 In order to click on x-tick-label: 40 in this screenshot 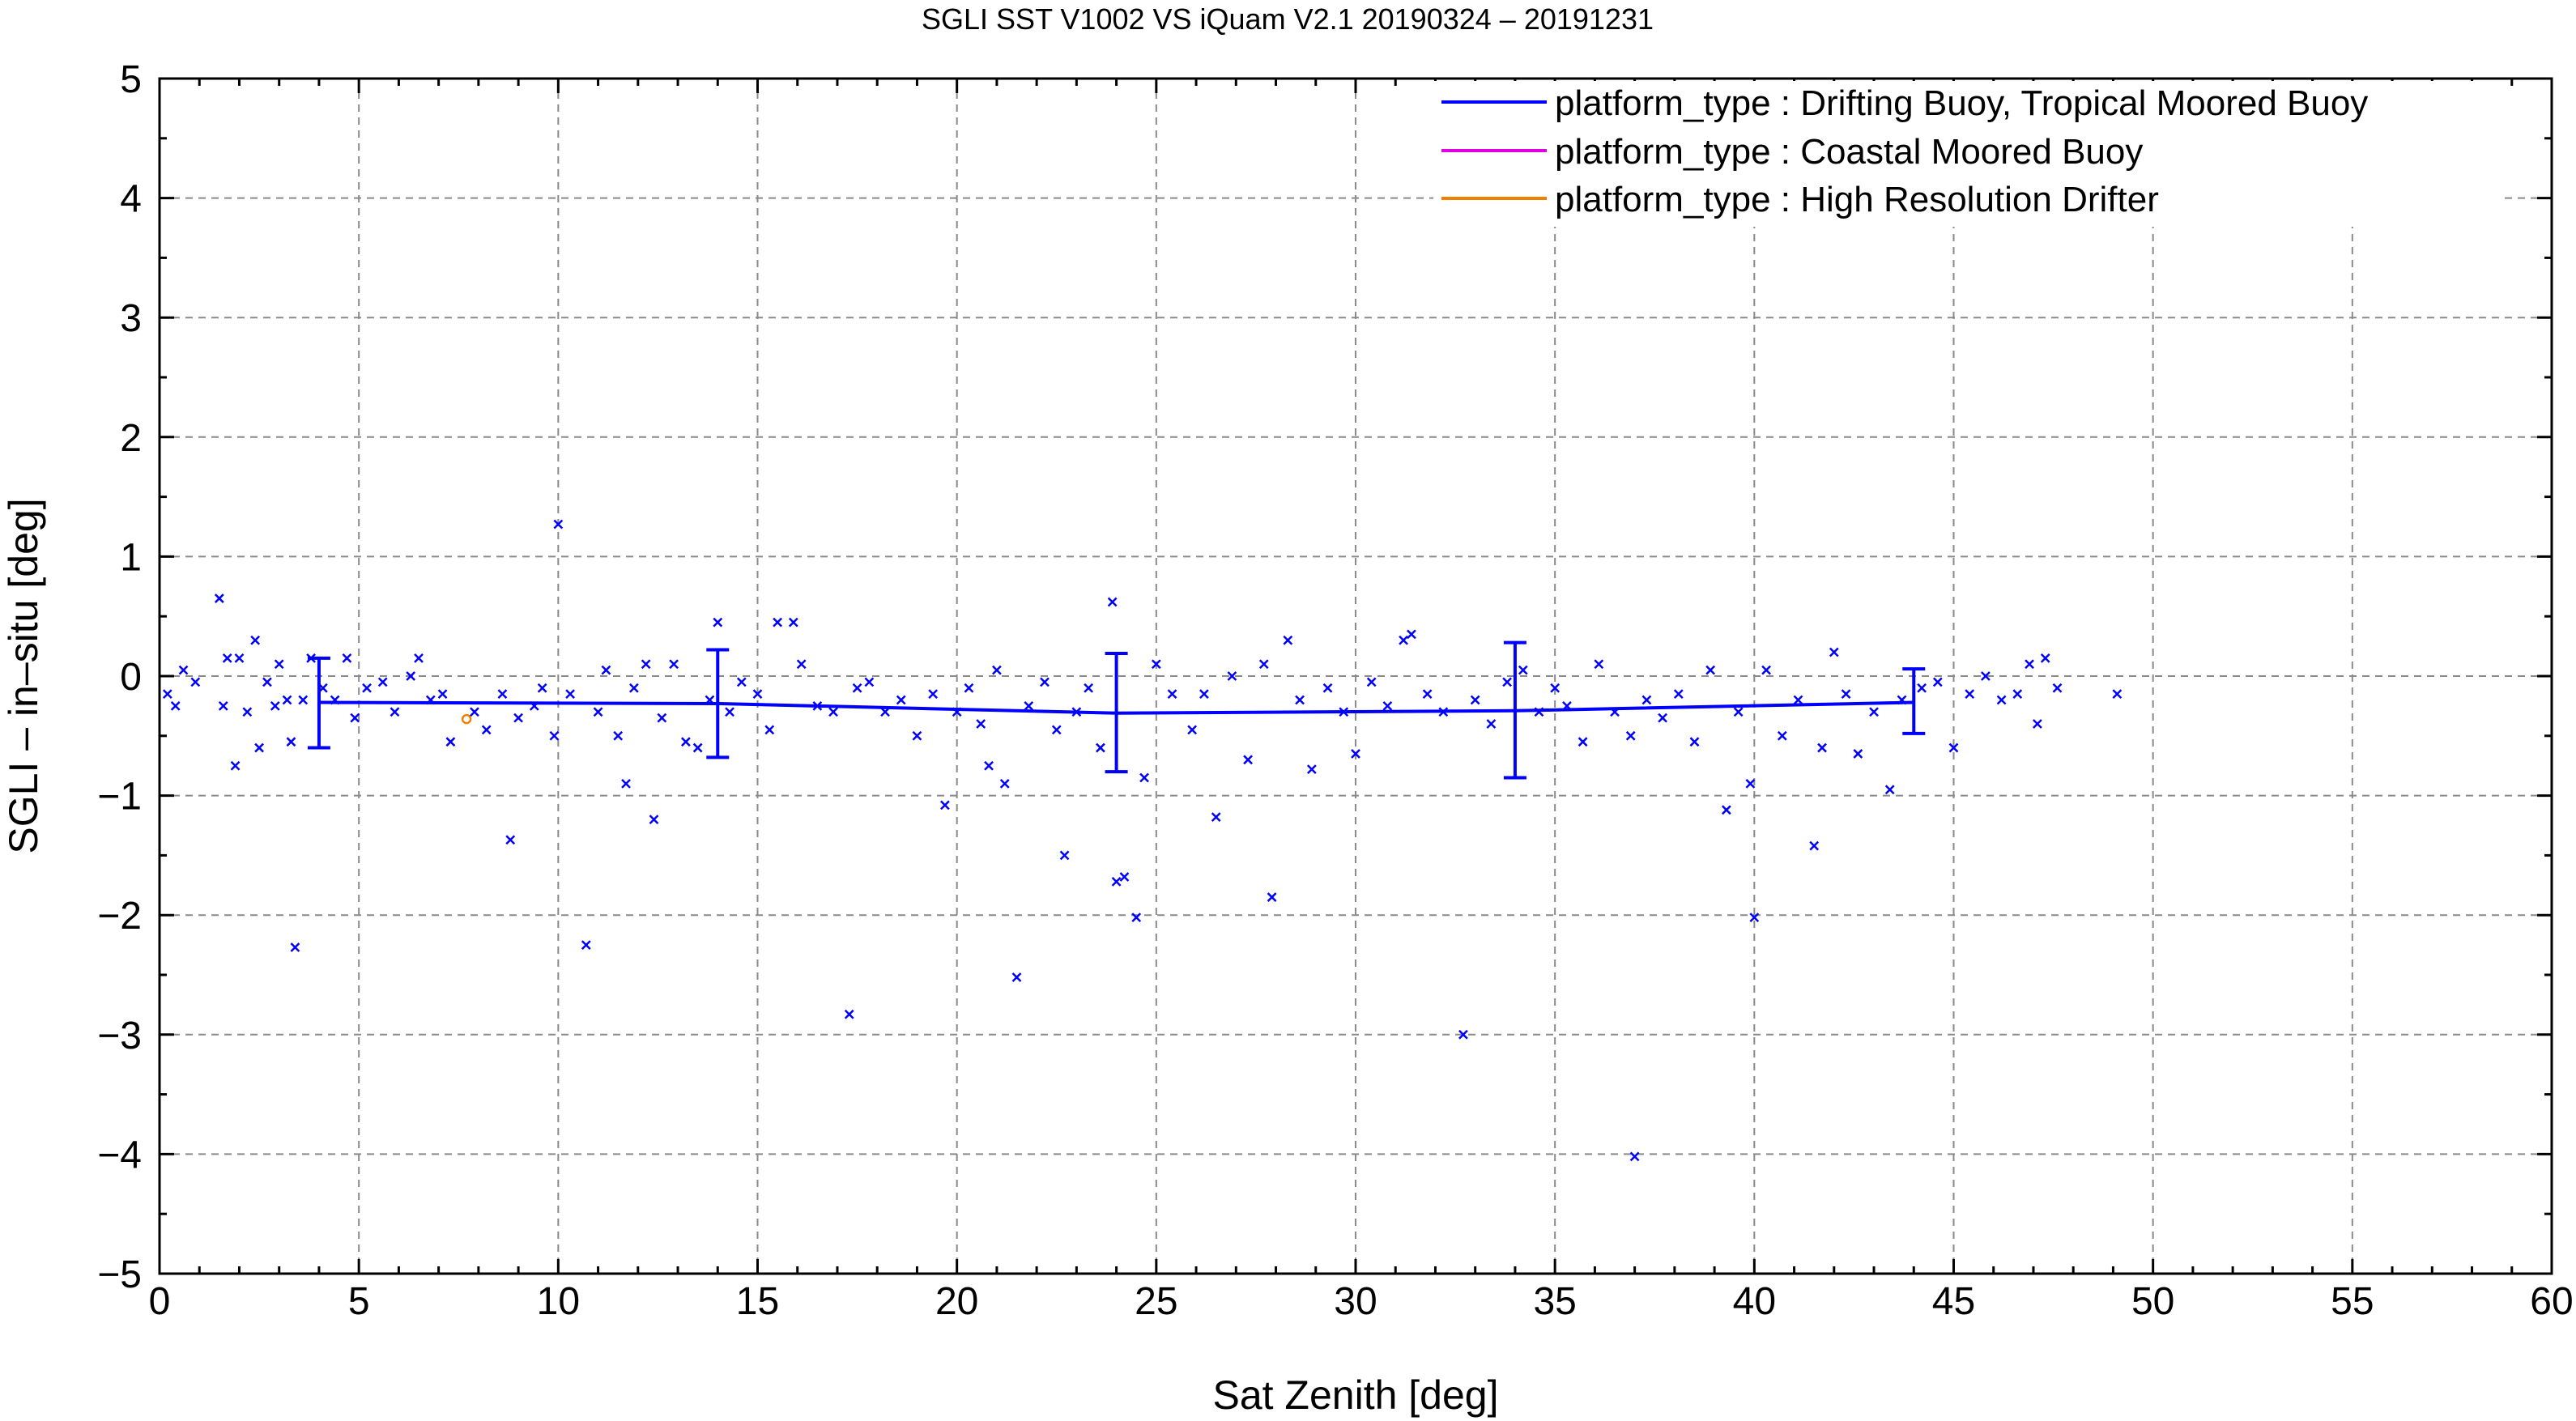, I will do `click(1754, 1301)`.